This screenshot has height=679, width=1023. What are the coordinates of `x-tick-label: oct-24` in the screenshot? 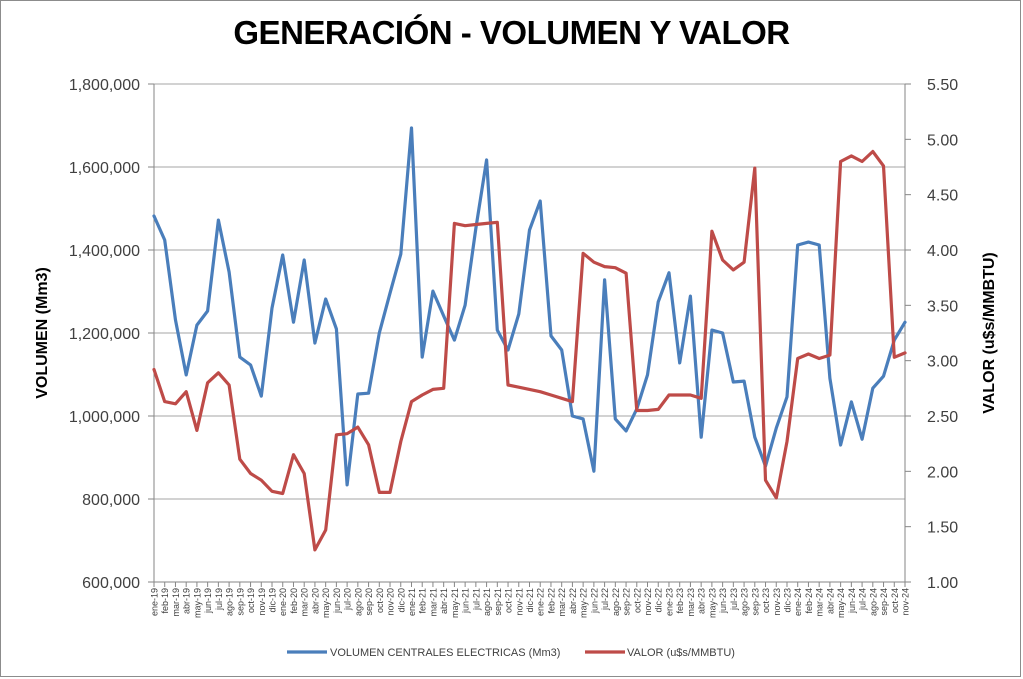 It's located at (895, 600).